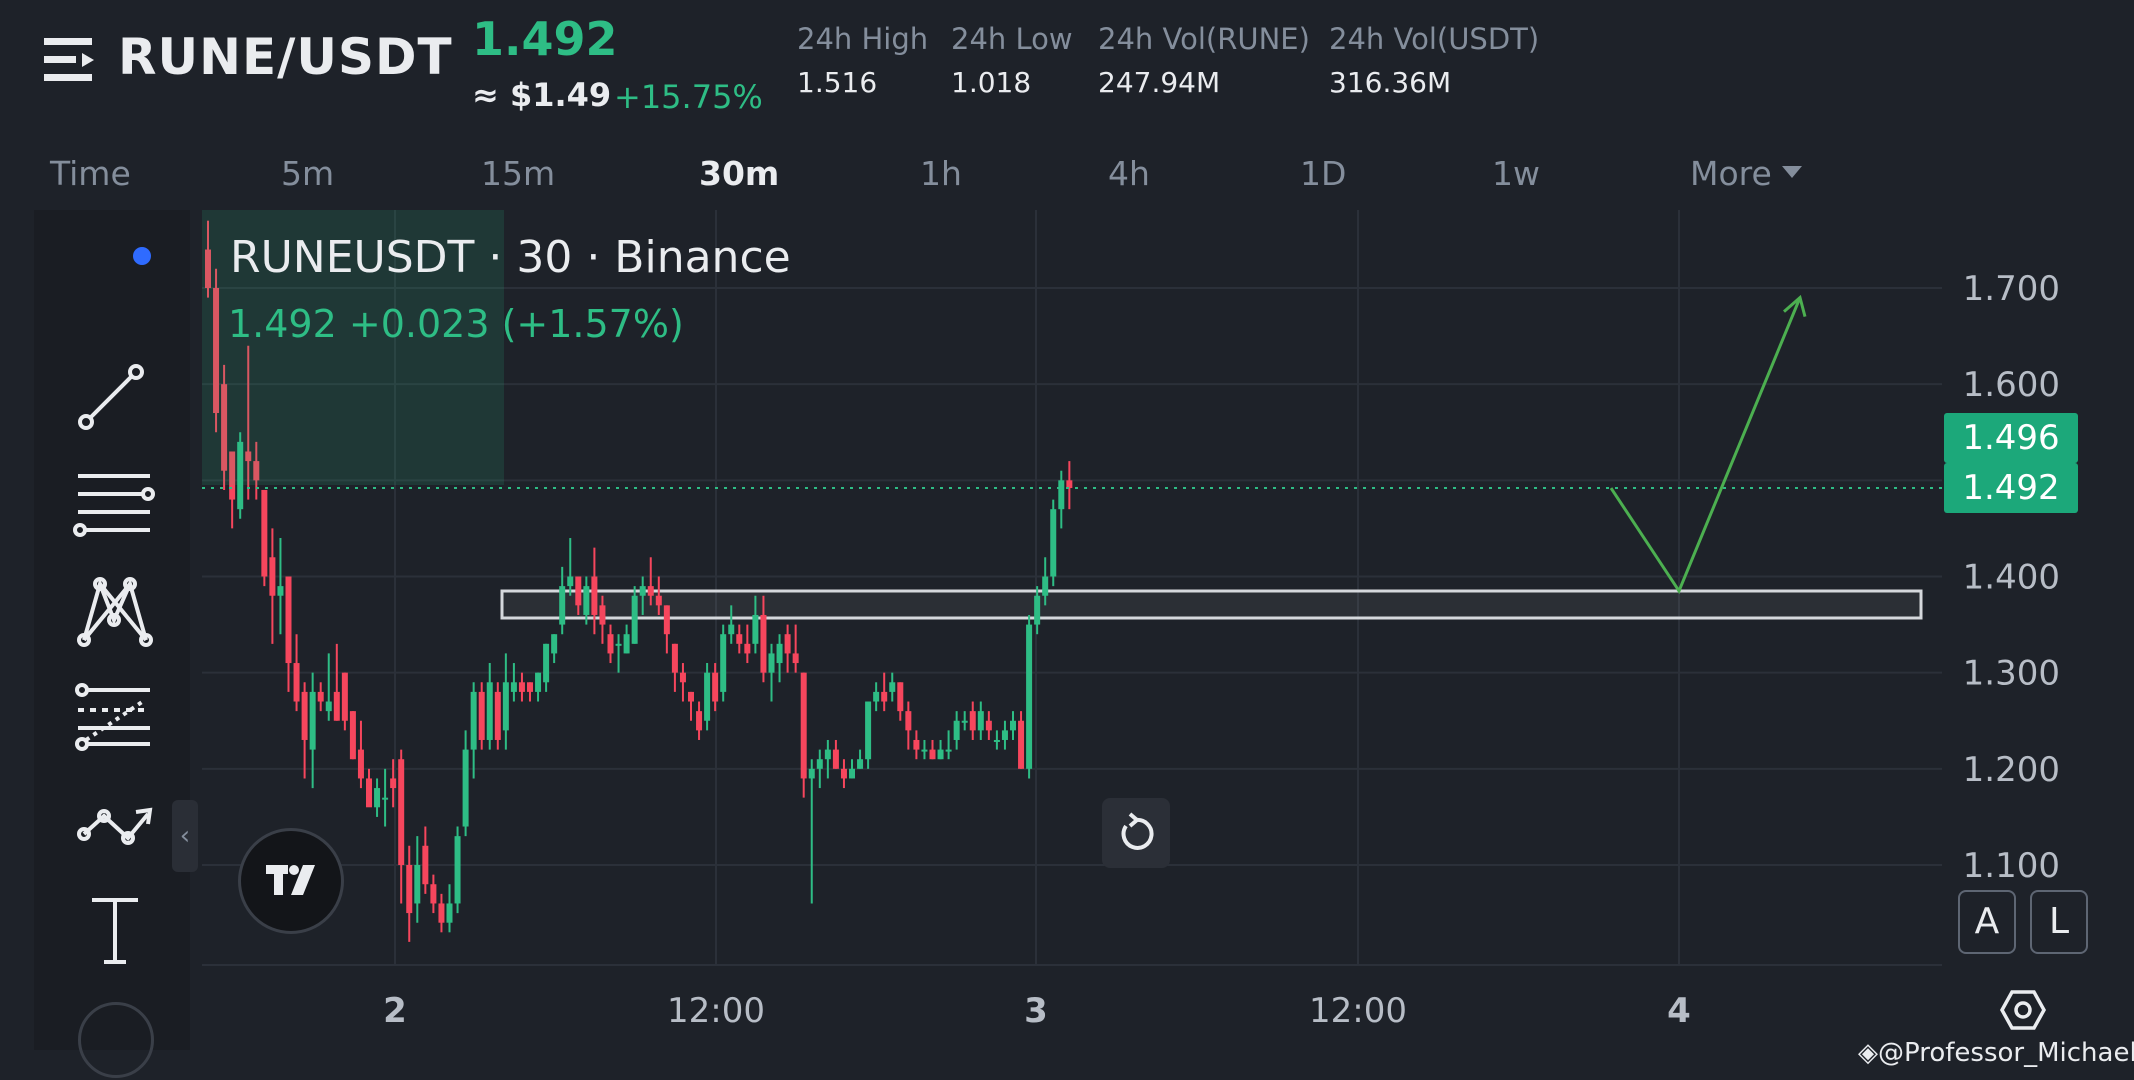 This screenshot has width=2134, height=1080. I want to click on horizontal-lines-icon, so click(114, 503).